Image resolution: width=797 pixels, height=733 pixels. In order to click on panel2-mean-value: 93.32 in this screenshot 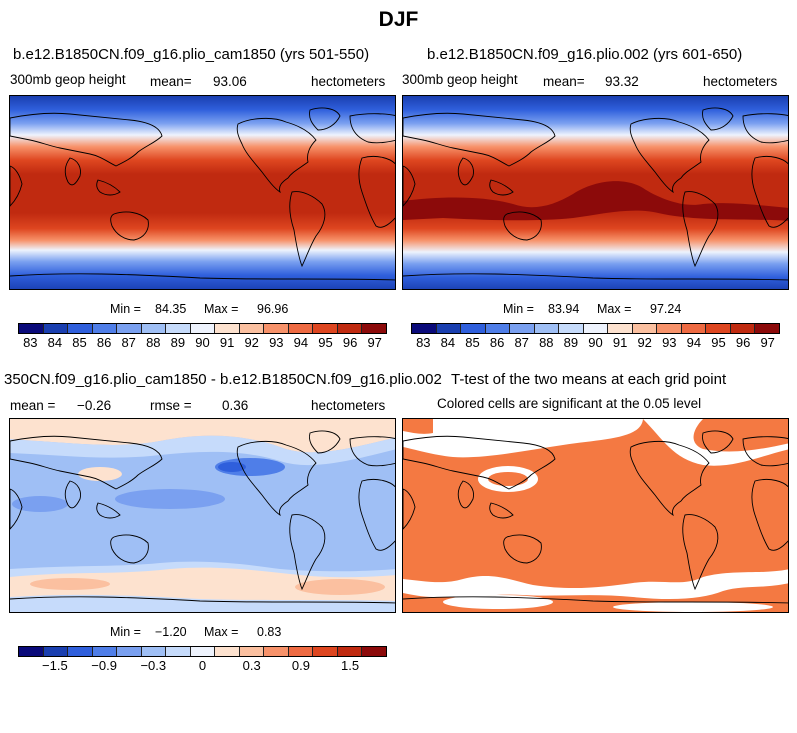, I will do `click(622, 81)`.